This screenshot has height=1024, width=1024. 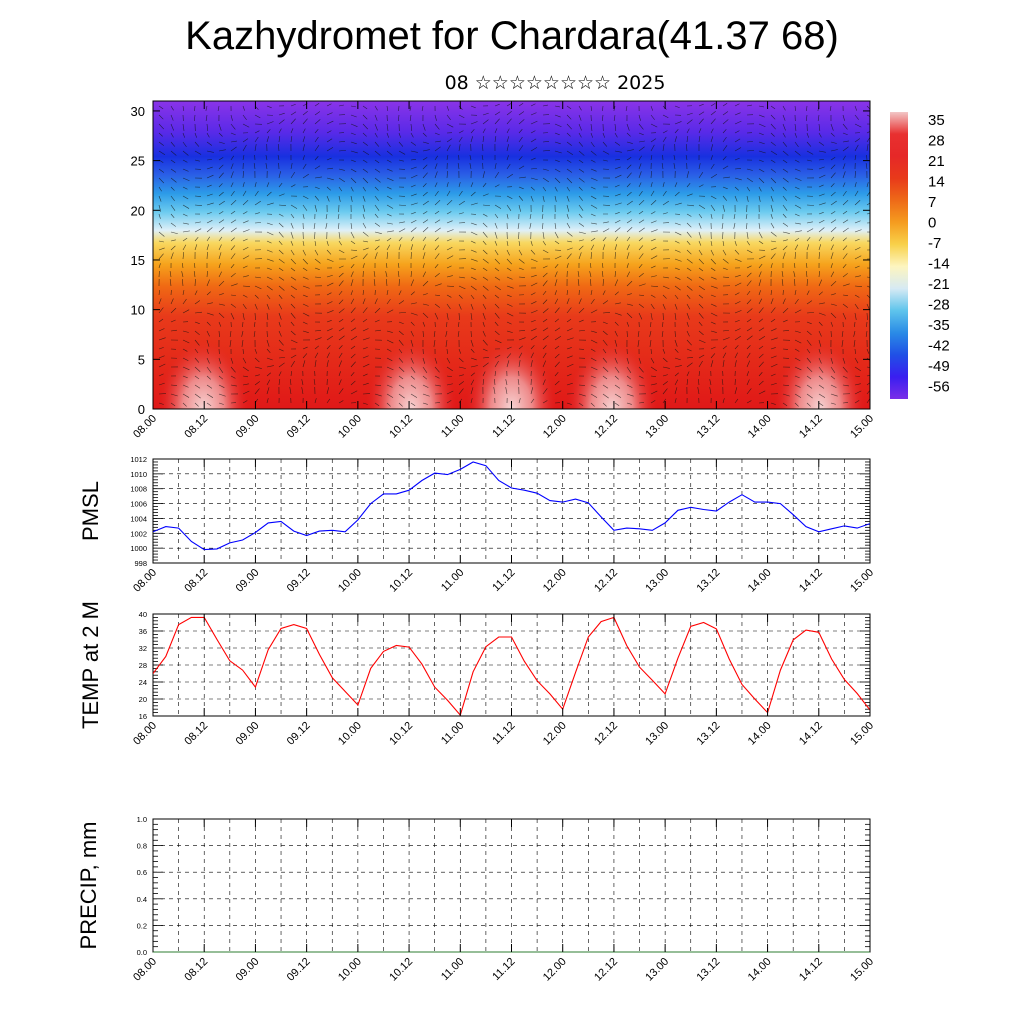 What do you see at coordinates (138, 489) in the screenshot?
I see `pmsl-ytick-label: 1008` at bounding box center [138, 489].